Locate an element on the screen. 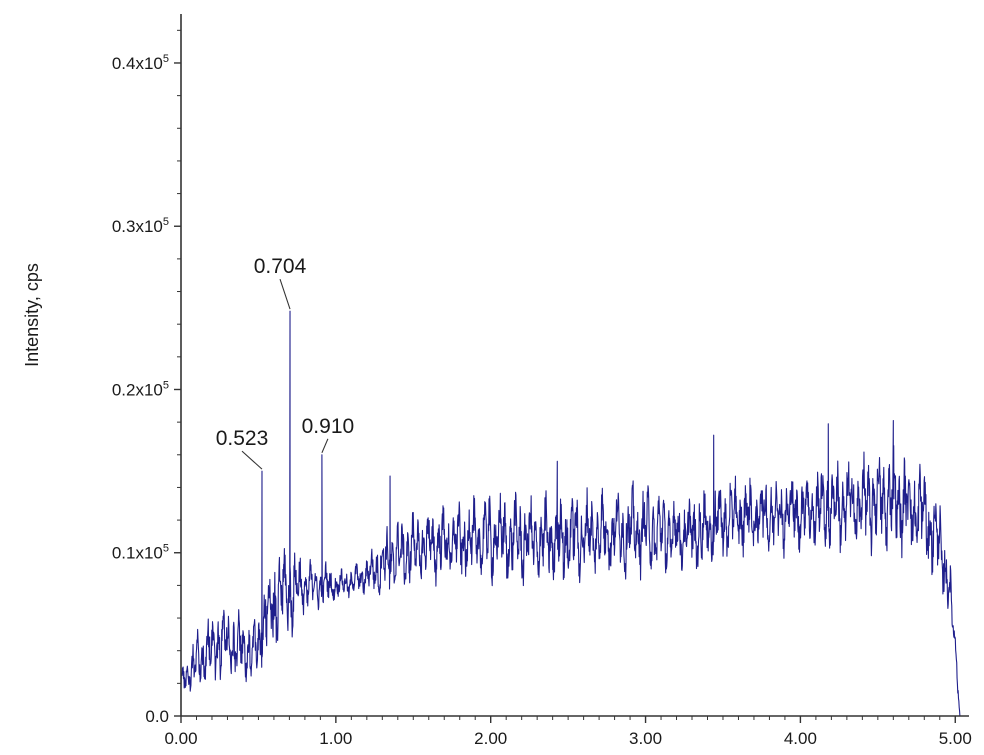 Image resolution: width=984 pixels, height=755 pixels. y-tick-label: 0.0 is located at coordinates (157, 716).